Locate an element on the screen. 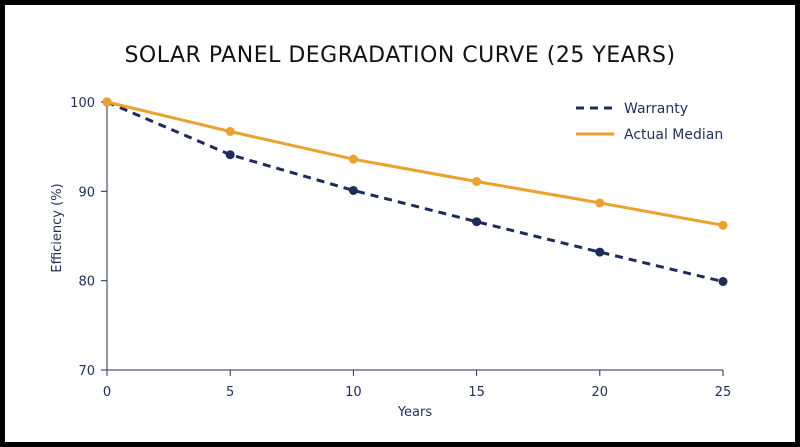 Image resolution: width=800 pixels, height=447 pixels. y-tick-label: 90 is located at coordinates (86, 192).